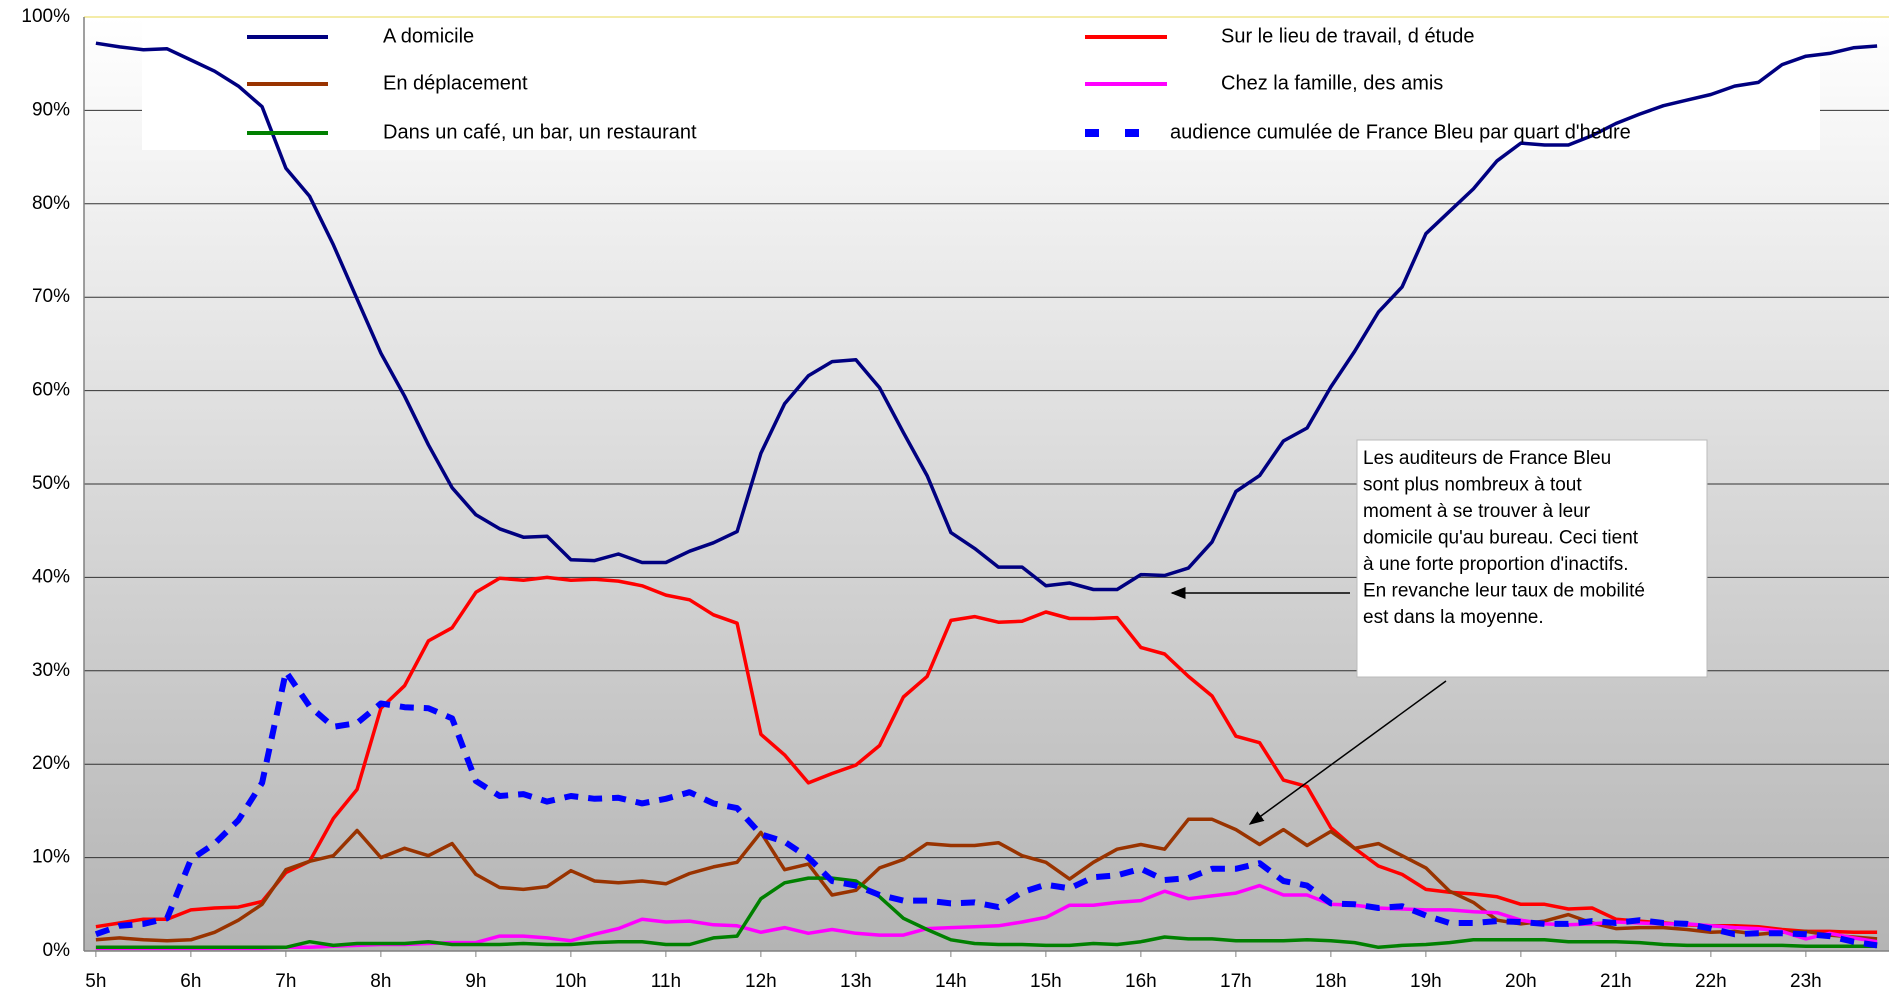  What do you see at coordinates (1046, 981) in the screenshot?
I see `x-tick-label: 15h` at bounding box center [1046, 981].